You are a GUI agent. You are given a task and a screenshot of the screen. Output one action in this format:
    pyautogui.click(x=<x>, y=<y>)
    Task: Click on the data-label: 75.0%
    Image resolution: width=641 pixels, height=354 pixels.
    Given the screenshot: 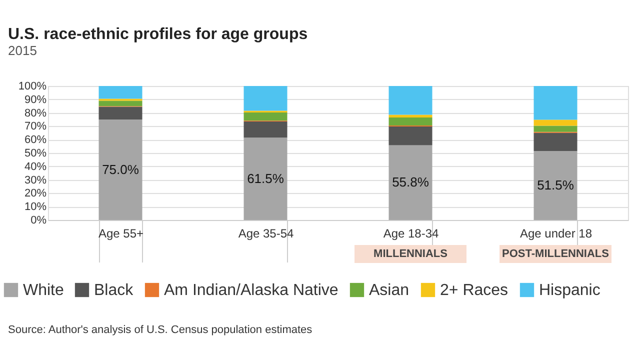 What is the action you would take?
    pyautogui.click(x=121, y=169)
    